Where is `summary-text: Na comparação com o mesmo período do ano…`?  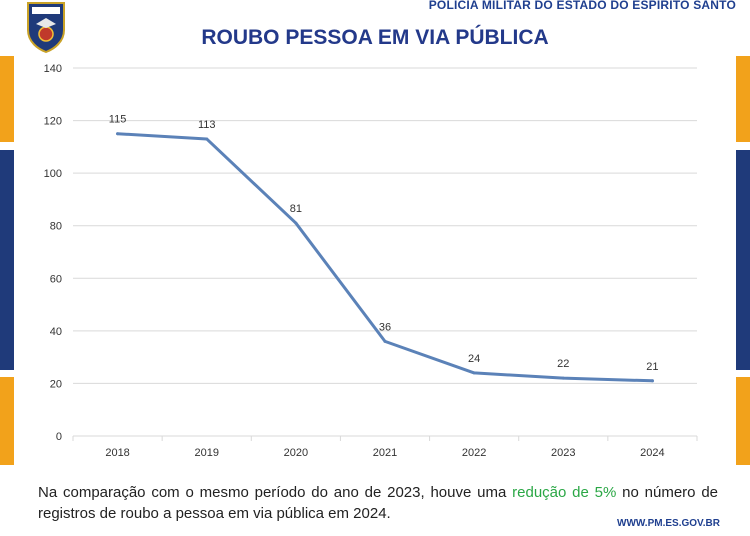
summary-text: Na comparação com o mesmo período do ano… is located at coordinates (378, 503).